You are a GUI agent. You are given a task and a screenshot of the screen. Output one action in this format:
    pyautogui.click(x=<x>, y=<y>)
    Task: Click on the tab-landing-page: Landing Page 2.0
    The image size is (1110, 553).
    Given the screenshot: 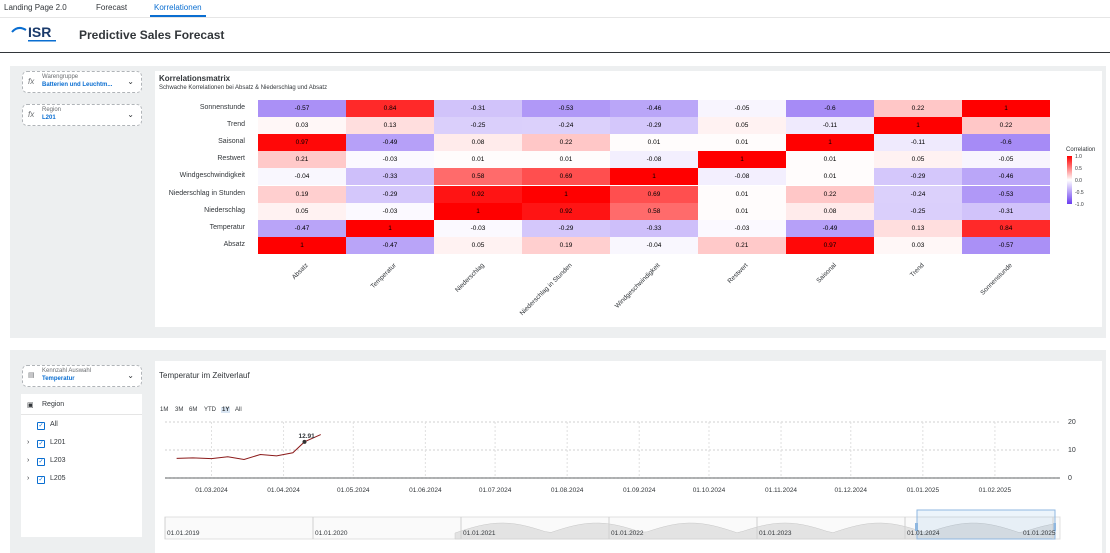 What is the action you would take?
    pyautogui.click(x=35, y=7)
    